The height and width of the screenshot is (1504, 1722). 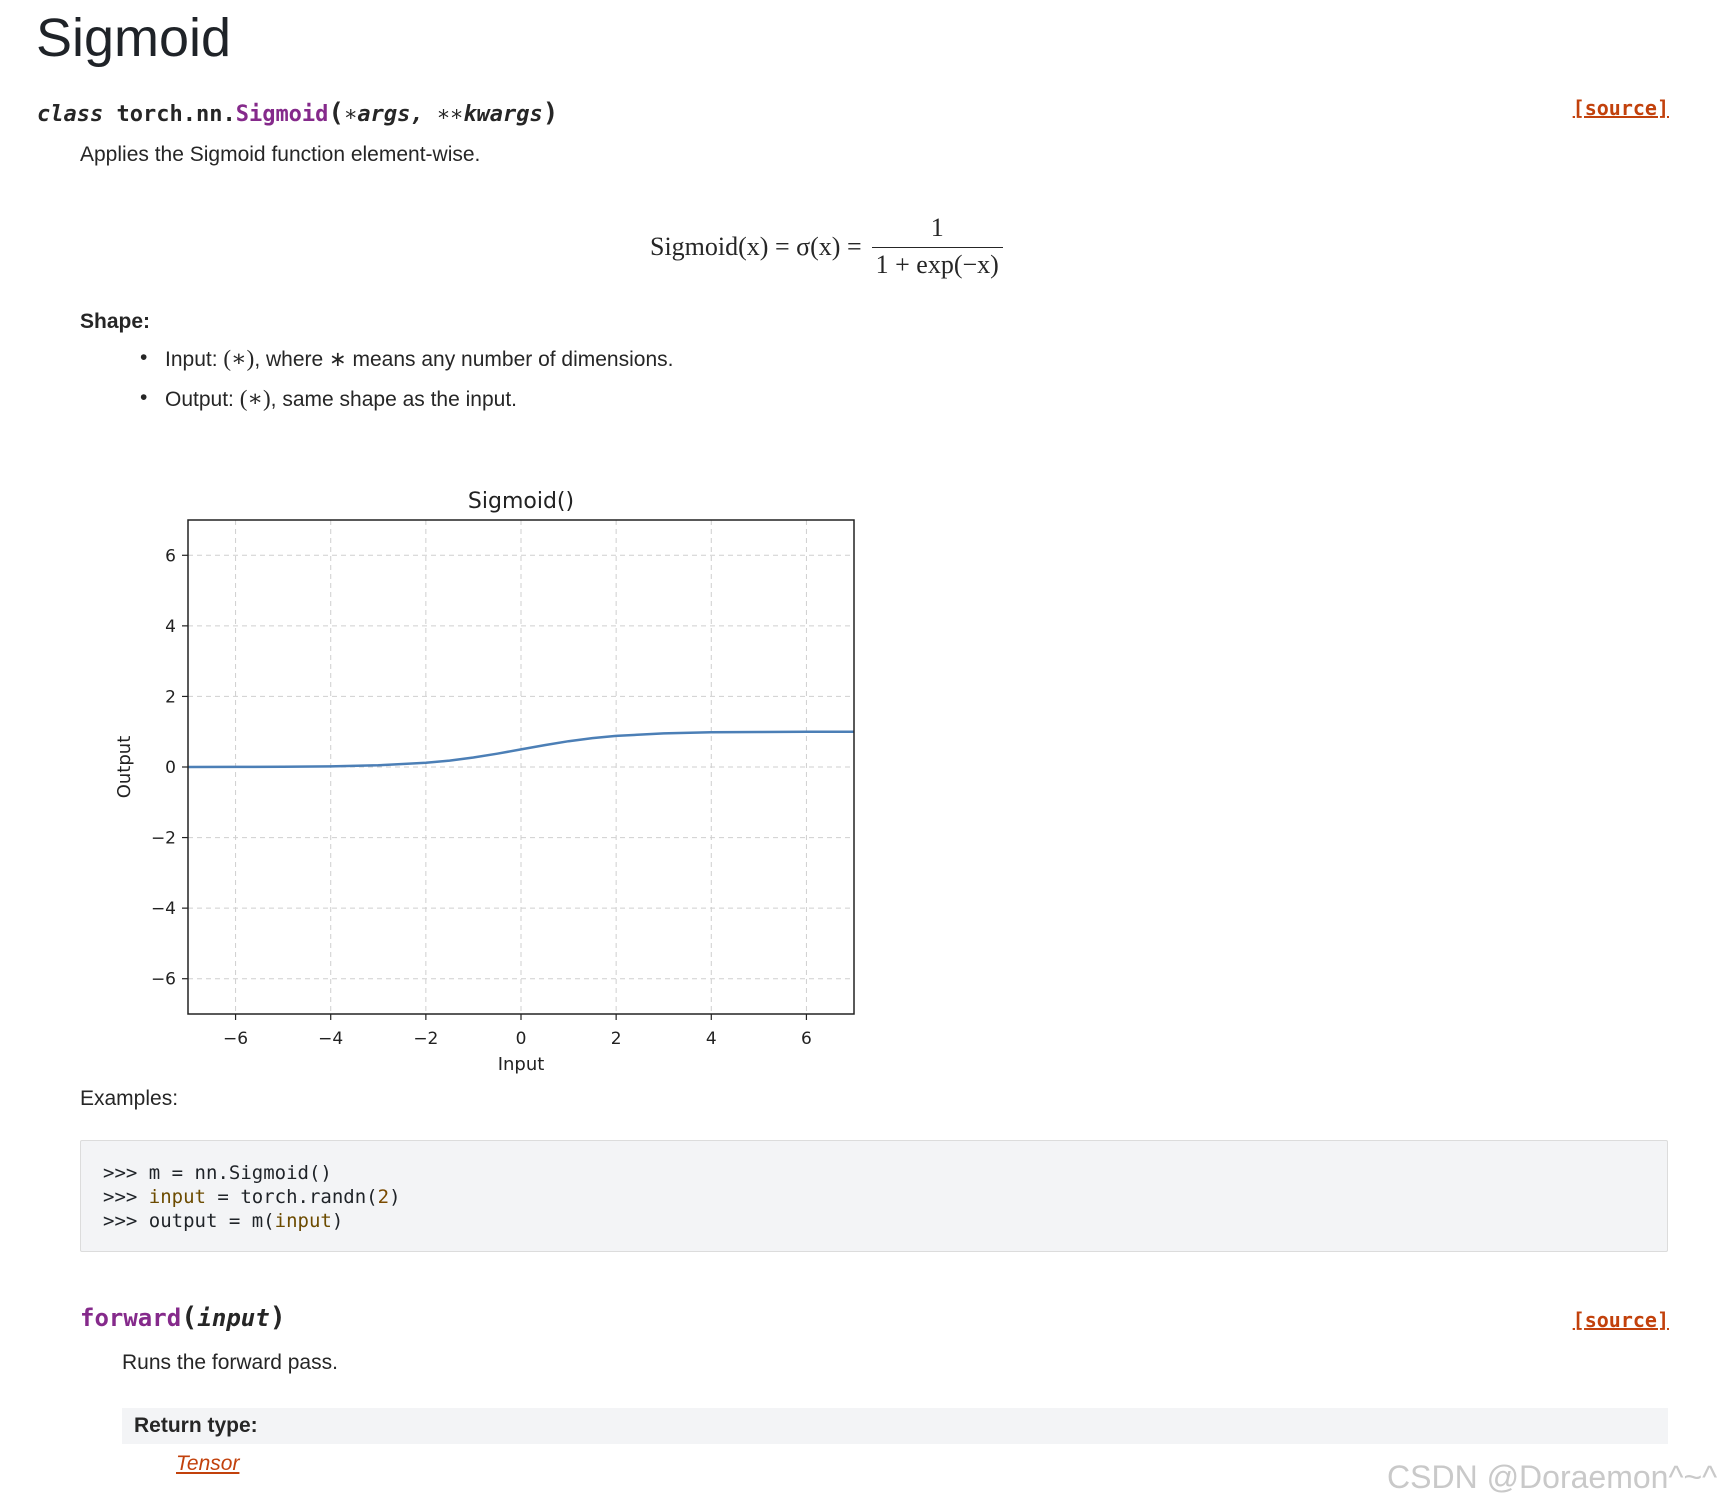 I want to click on class-name: Sigmoid, so click(x=282, y=114).